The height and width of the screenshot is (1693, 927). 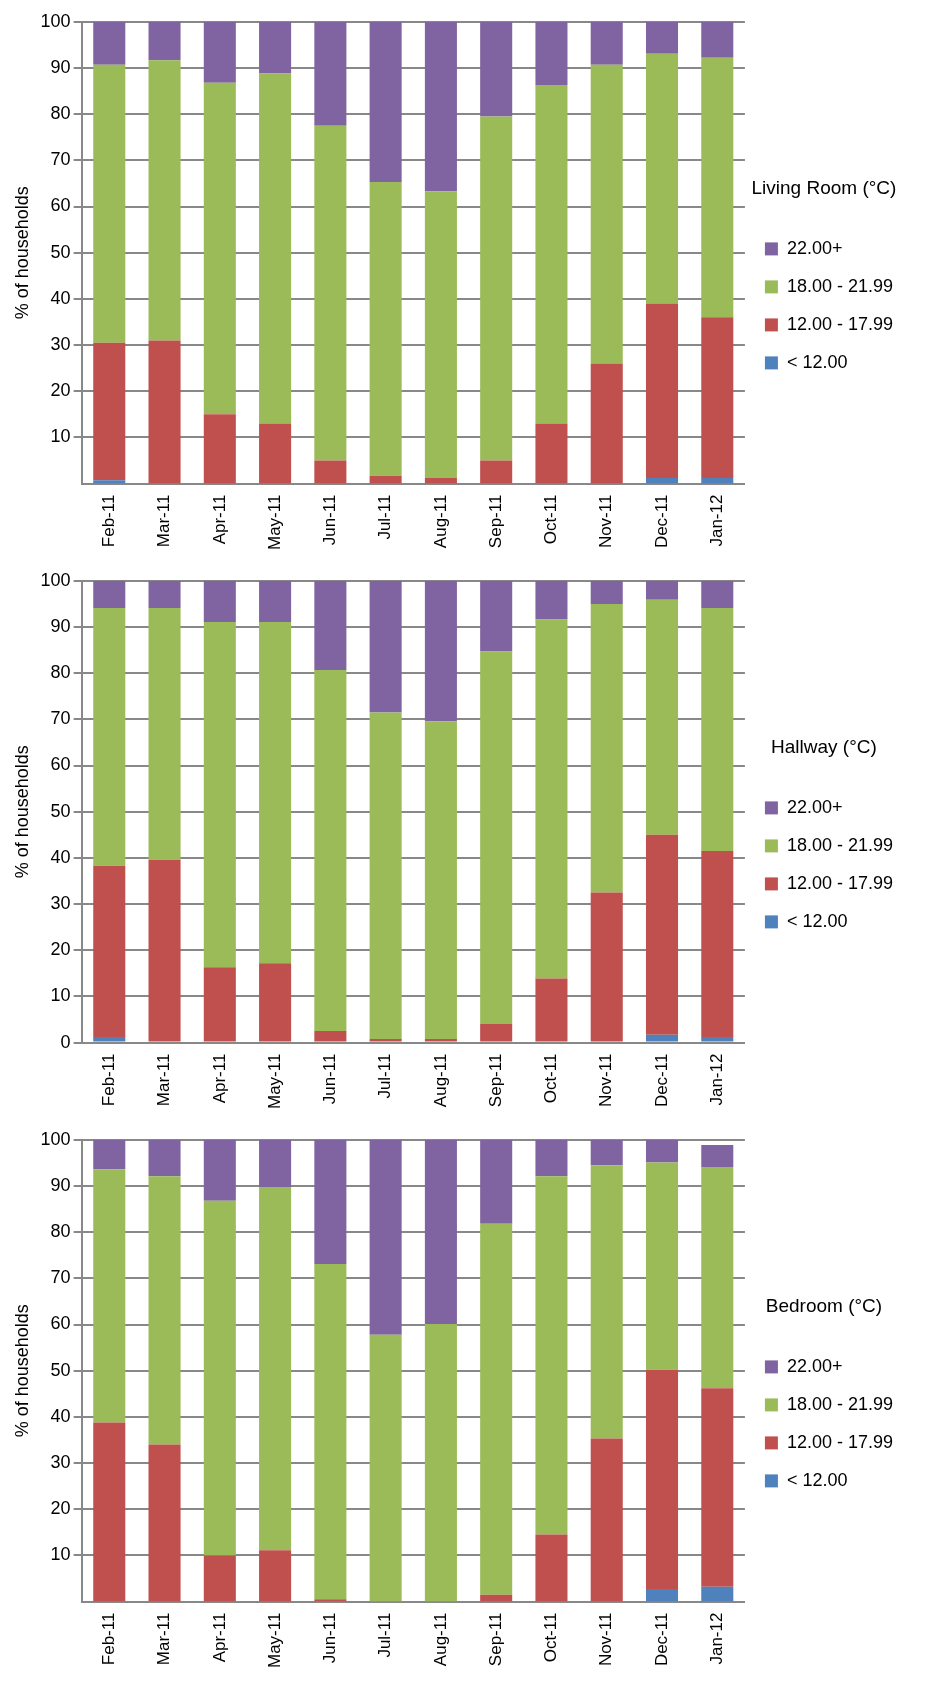 What do you see at coordinates (60, 625) in the screenshot?
I see `y-tick-label: 90` at bounding box center [60, 625].